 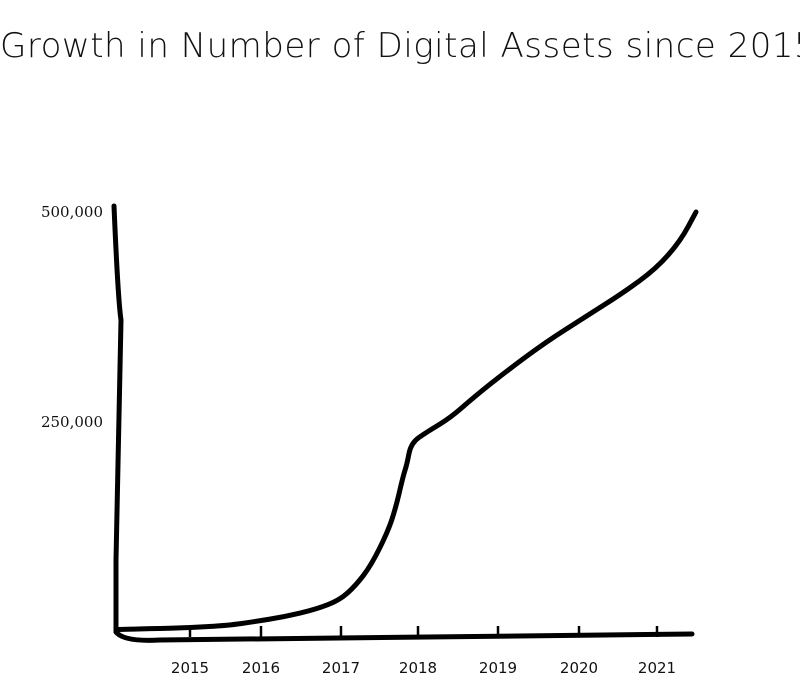 I want to click on x-tick-label-2016: 2016, so click(x=261, y=668).